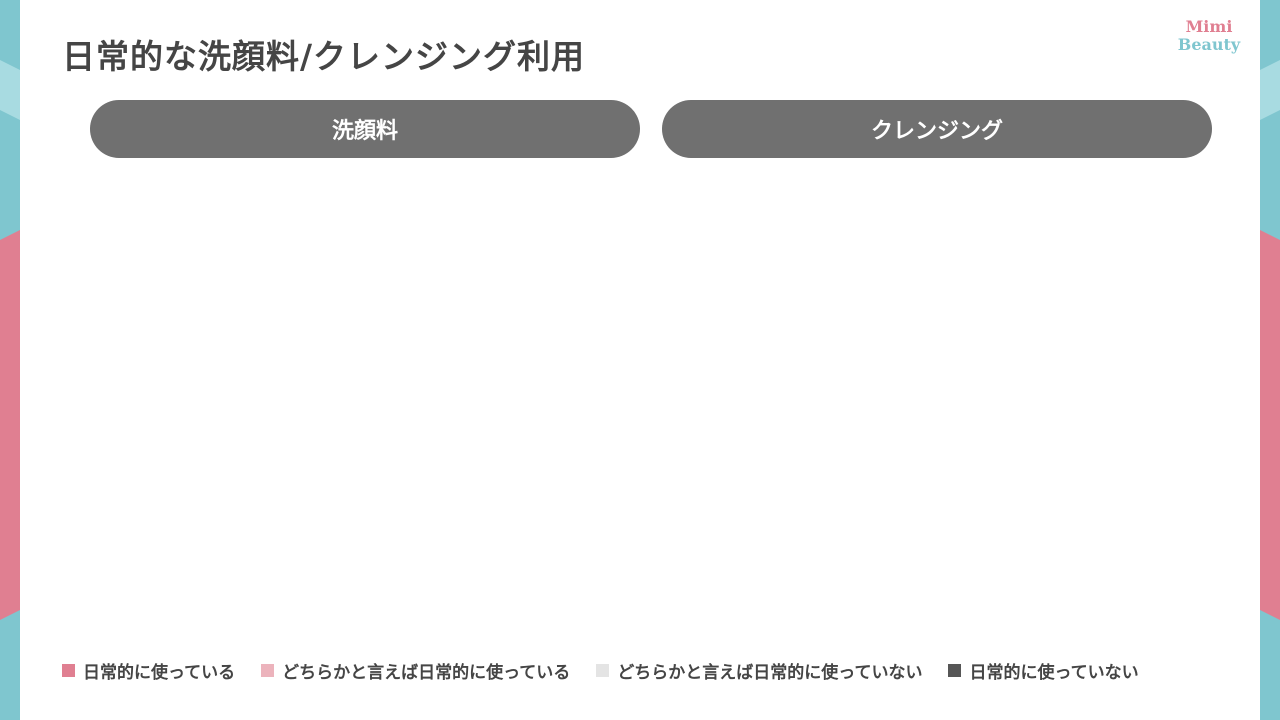 This screenshot has width=1280, height=720. I want to click on legend-label: 日常的に使っていない, so click(1054, 673).